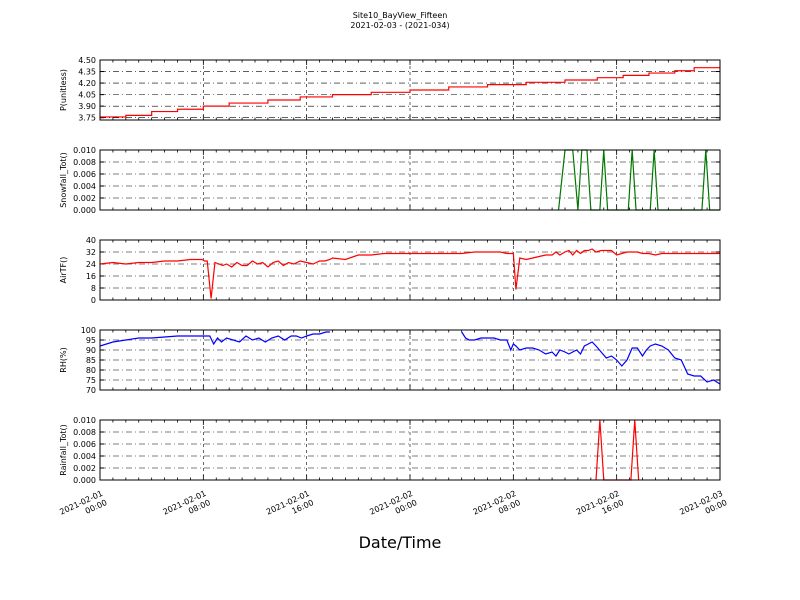 The image size is (800, 600). I want to click on x-tick-label: 2021-02-0108:00, so click(187, 507).